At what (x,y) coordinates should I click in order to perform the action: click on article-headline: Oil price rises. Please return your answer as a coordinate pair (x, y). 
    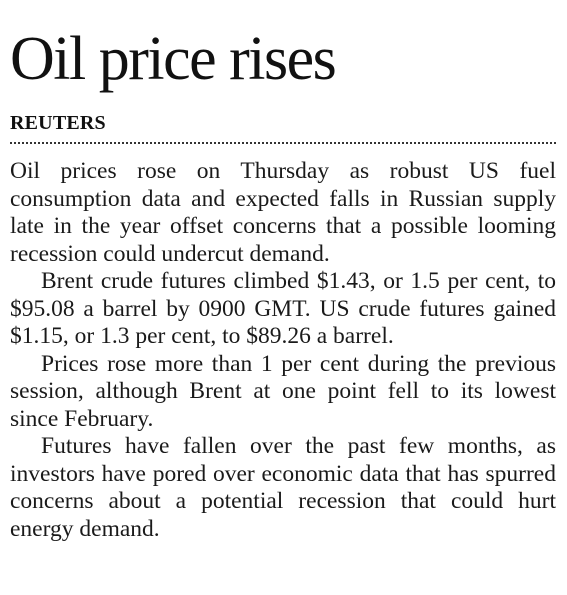
    Looking at the image, I should click on (173, 59).